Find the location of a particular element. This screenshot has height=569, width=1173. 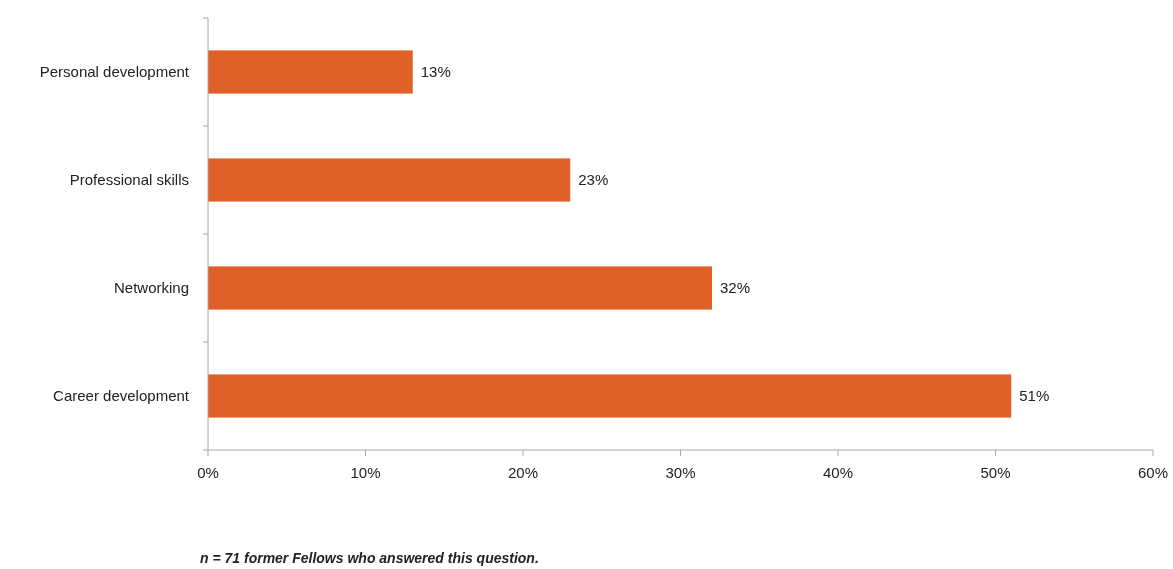

x-tick-label: 50% is located at coordinates (995, 472).